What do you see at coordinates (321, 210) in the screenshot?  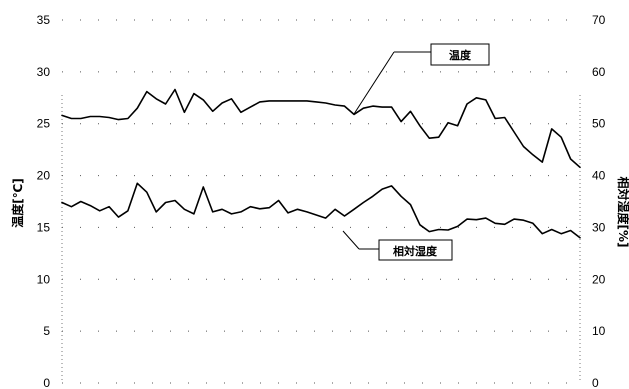 I see `humidity-series-line` at bounding box center [321, 210].